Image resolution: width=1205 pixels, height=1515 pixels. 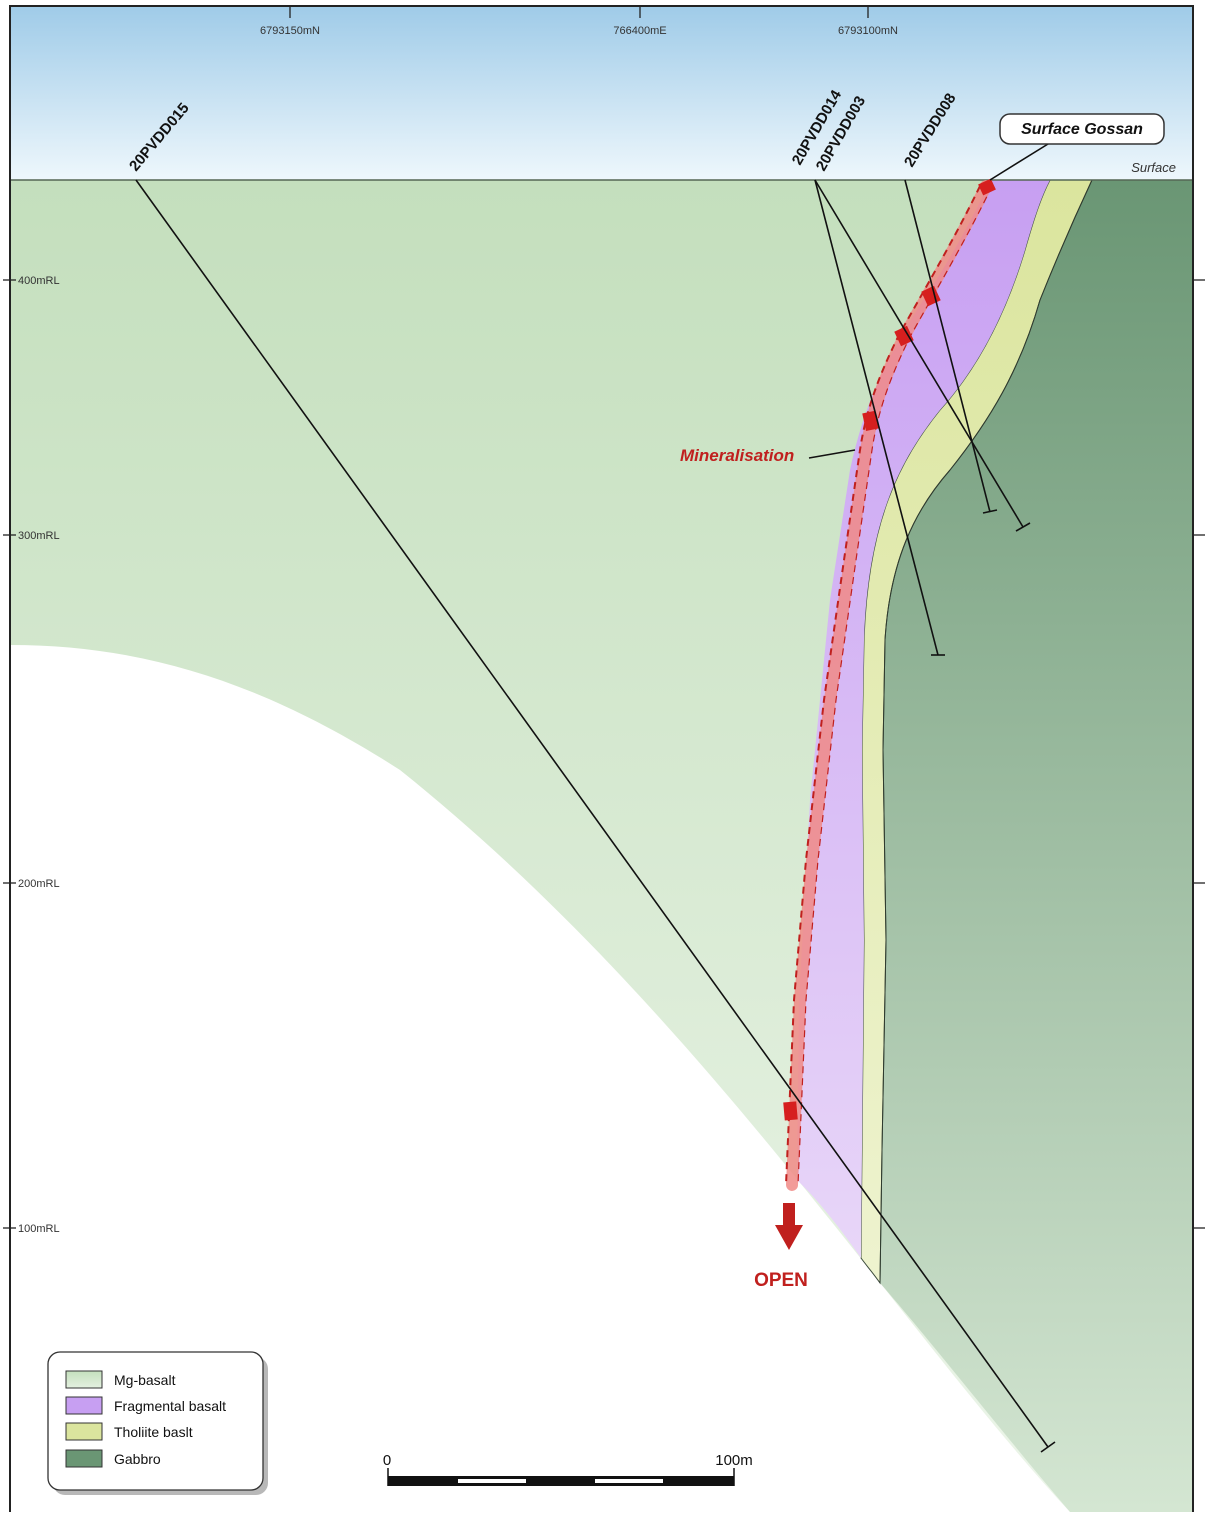 What do you see at coordinates (601, 93) in the screenshot?
I see `sky-band` at bounding box center [601, 93].